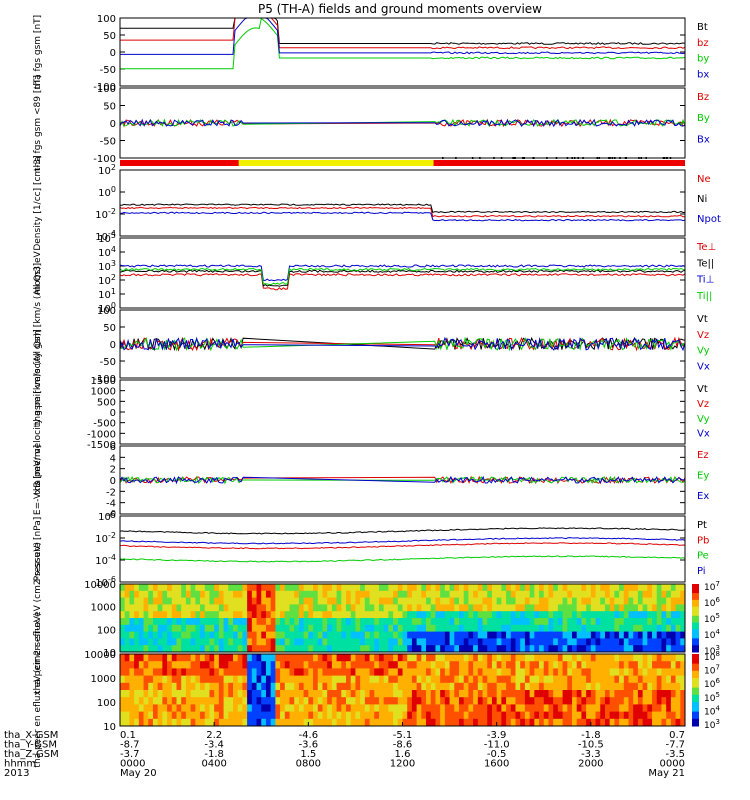 The width and height of the screenshot is (750, 800). What do you see at coordinates (712, 650) in the screenshot?
I see `colorbar-label: 103` at bounding box center [712, 650].